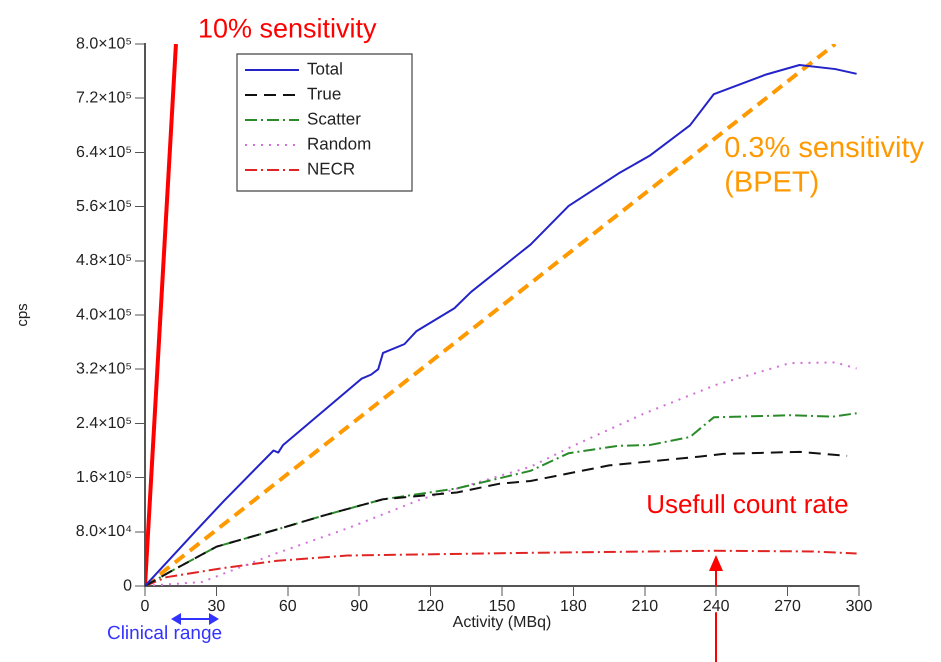 The height and width of the screenshot is (662, 941). I want to click on x-tick-label: 270, so click(788, 607).